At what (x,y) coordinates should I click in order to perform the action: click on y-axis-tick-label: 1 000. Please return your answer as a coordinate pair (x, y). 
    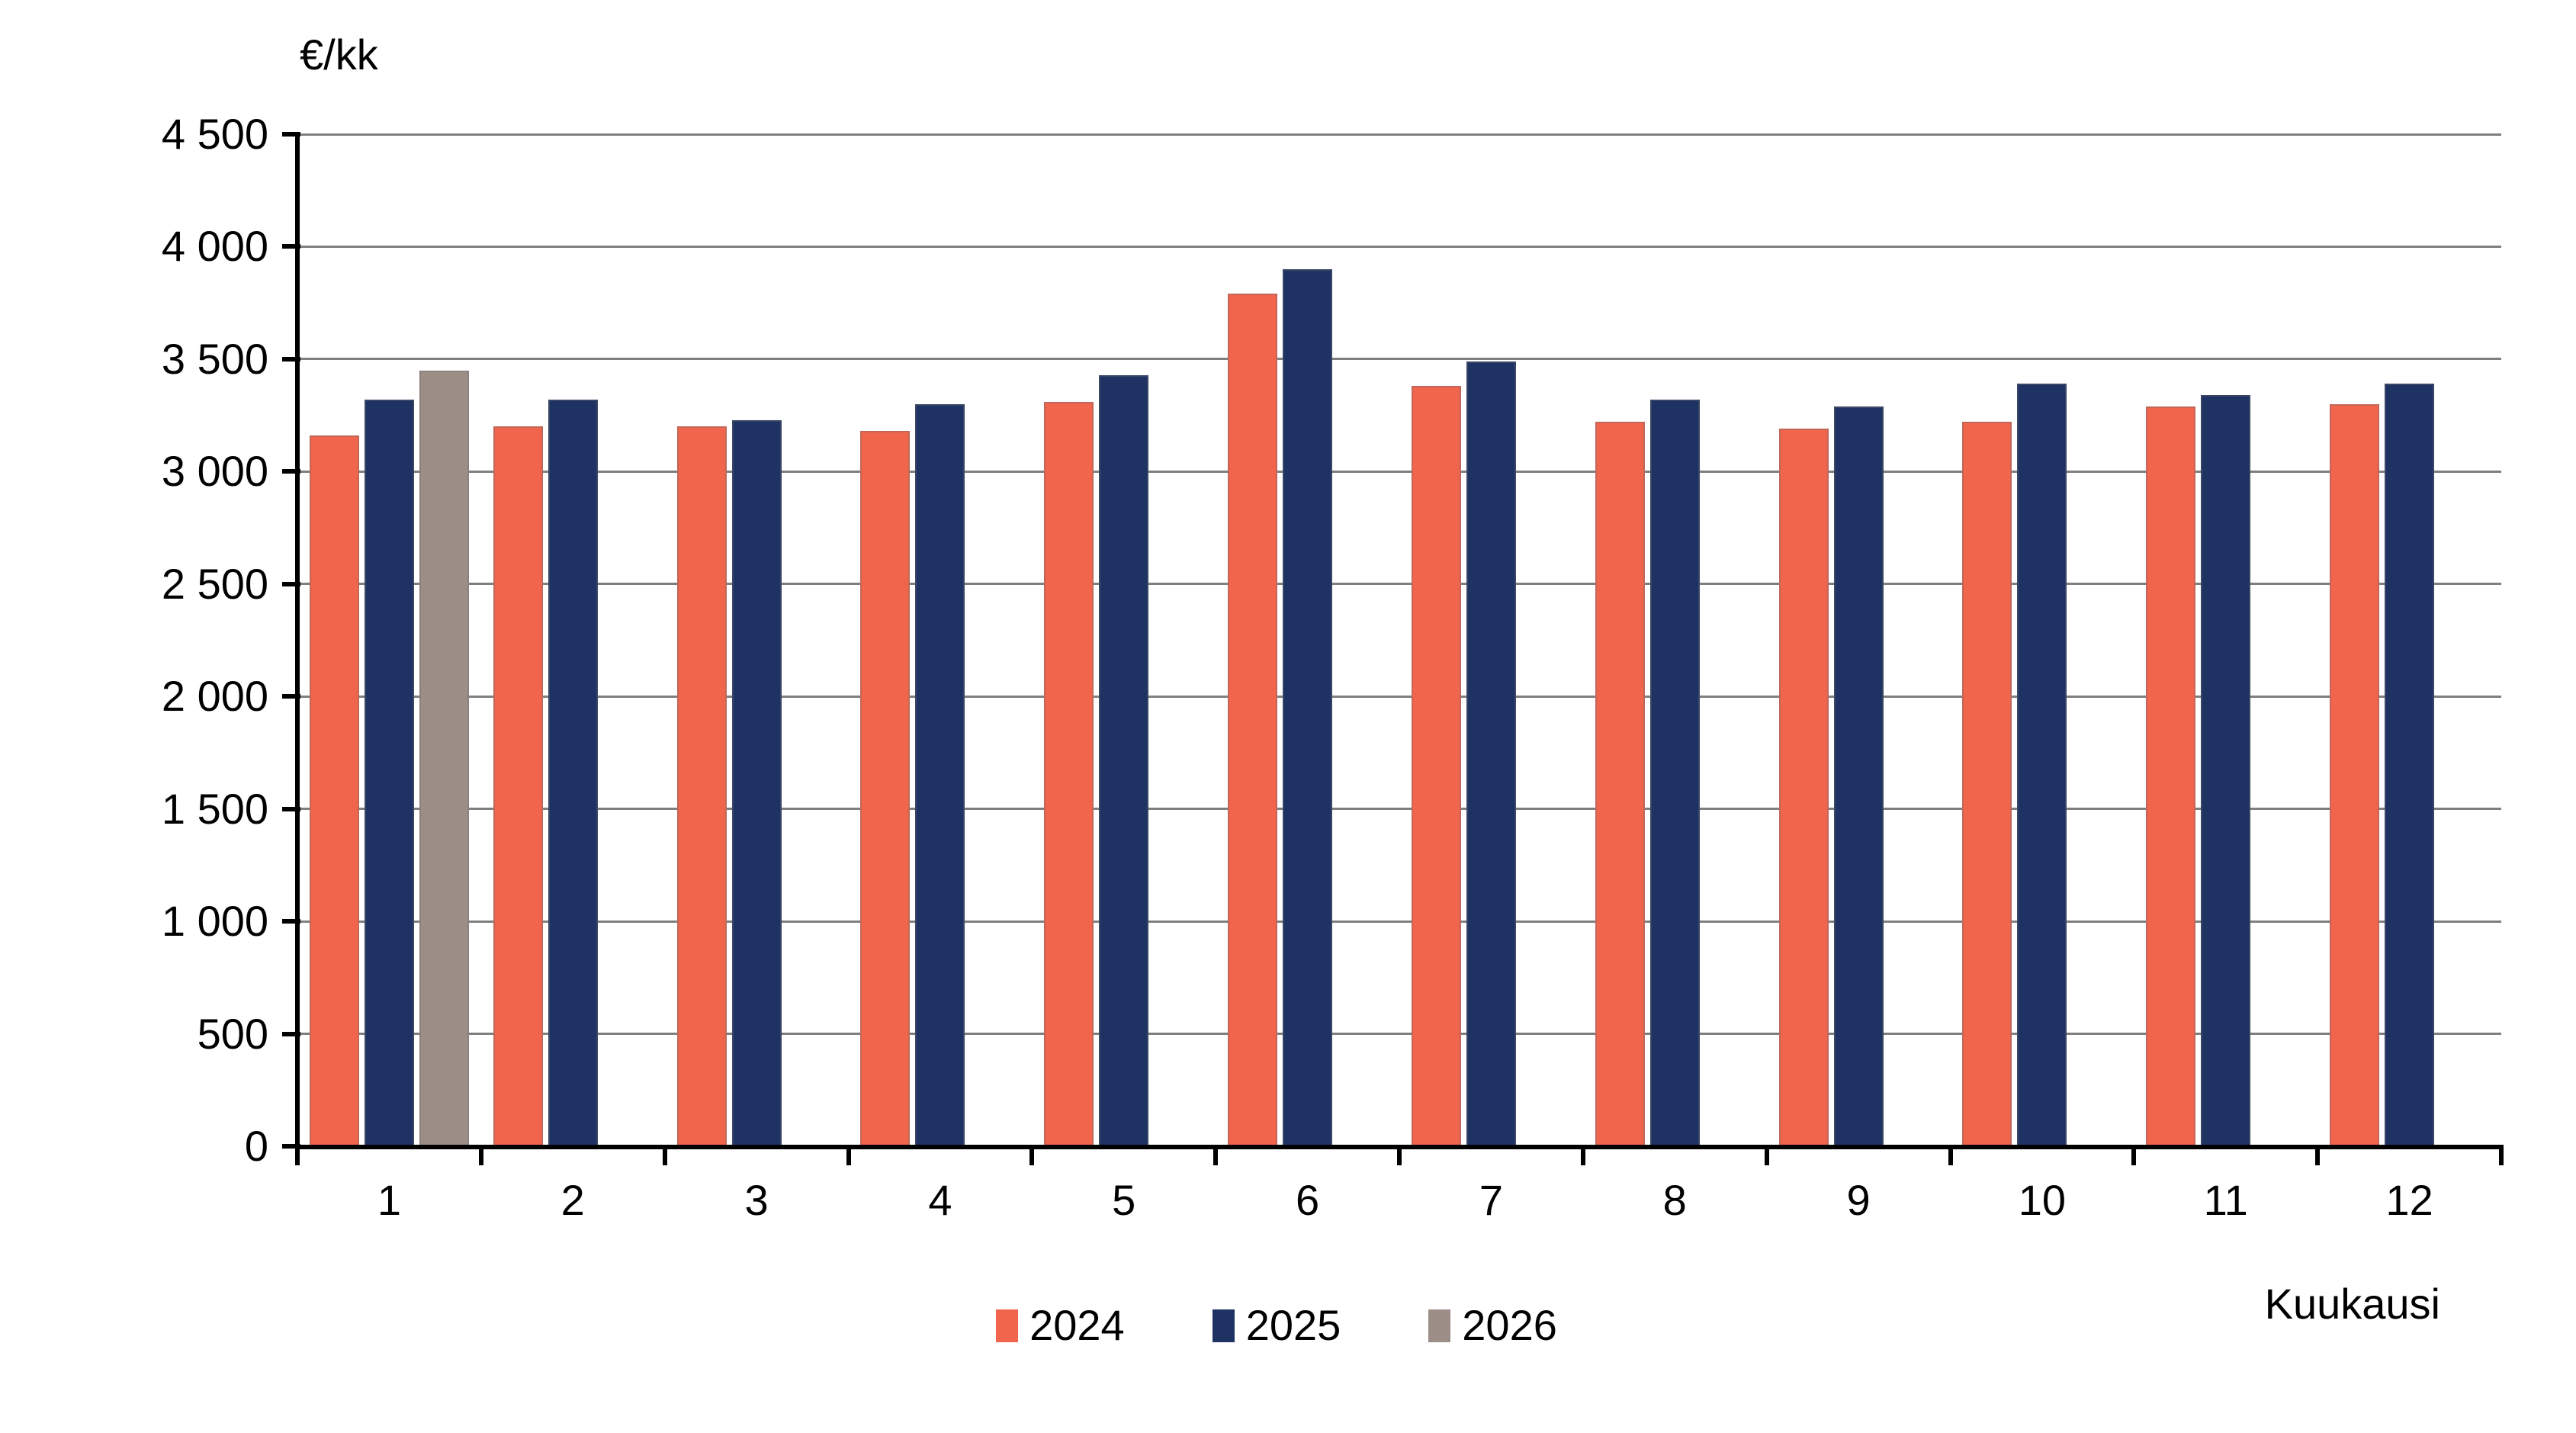
    Looking at the image, I should click on (214, 921).